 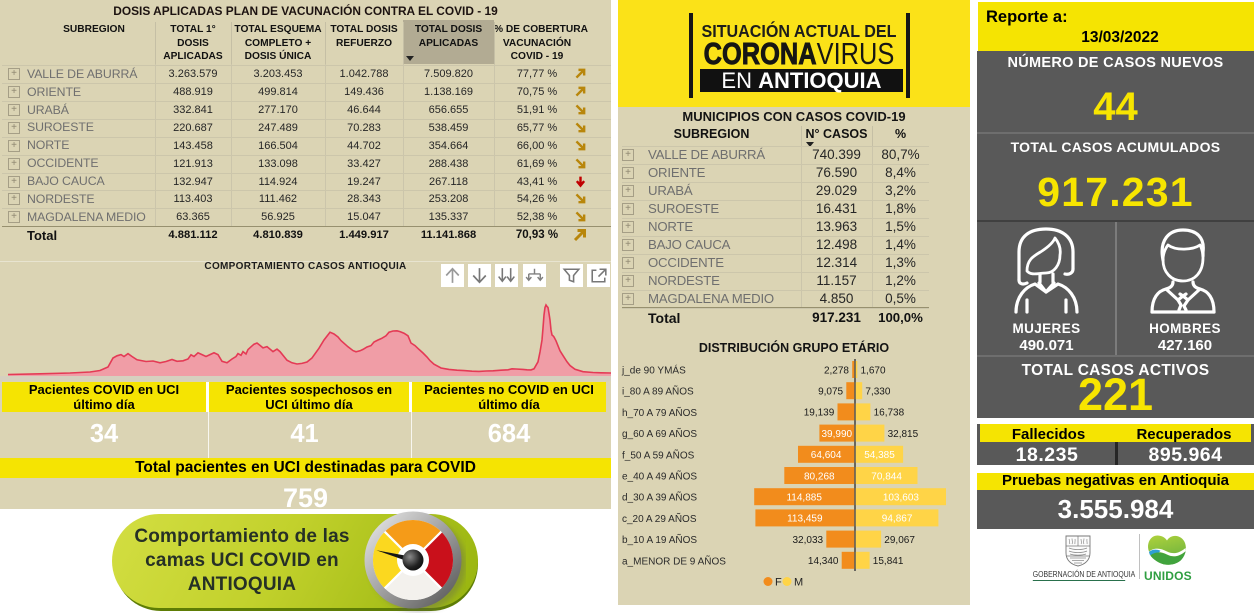 What do you see at coordinates (808, 540) in the screenshot?
I see `svg-text: 32,033` at bounding box center [808, 540].